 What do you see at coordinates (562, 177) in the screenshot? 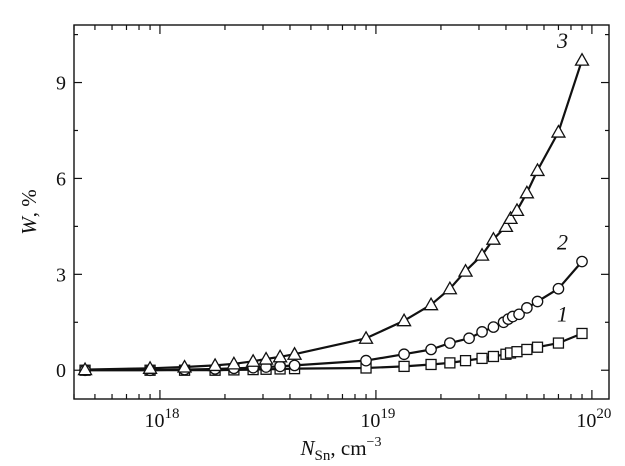
I see `curve-labels: 1 2 3` at bounding box center [562, 177].